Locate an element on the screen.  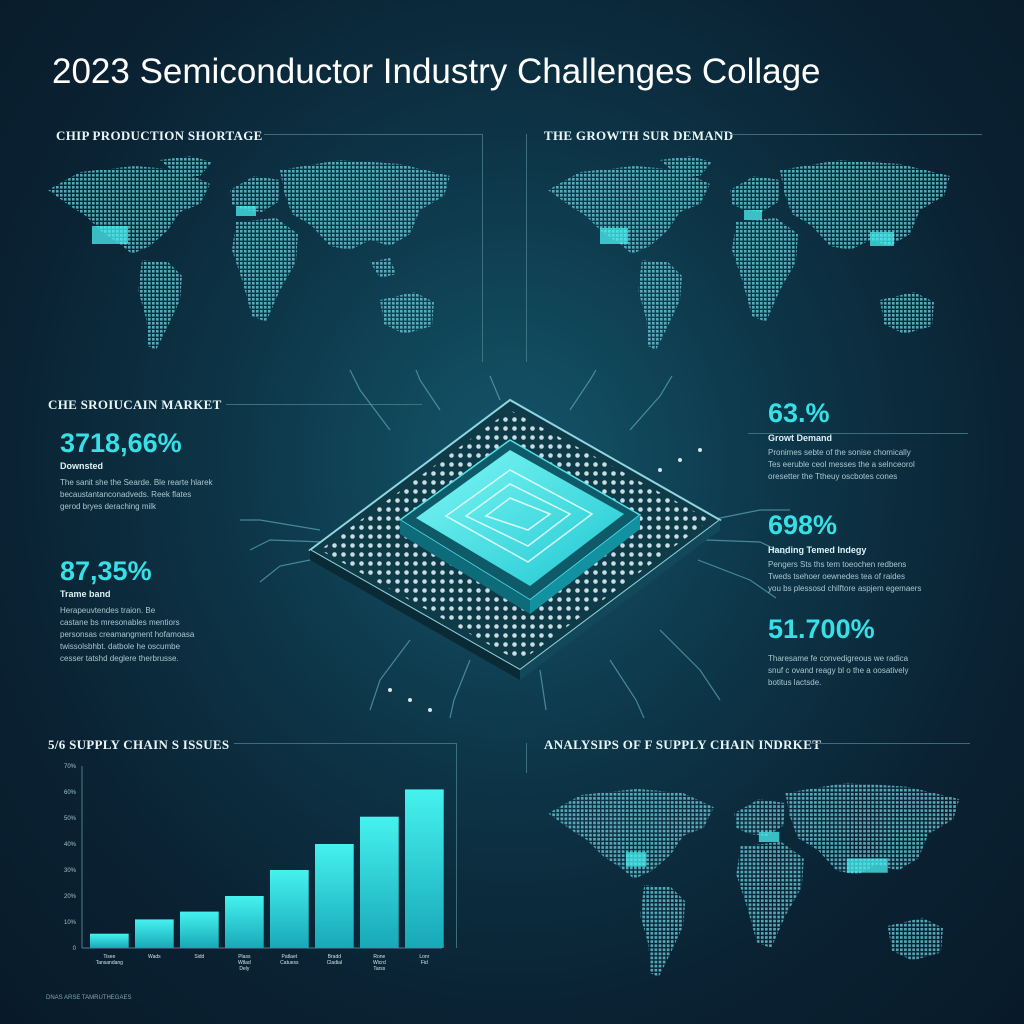
world-map-growth-demand is located at coordinates (749, 253).